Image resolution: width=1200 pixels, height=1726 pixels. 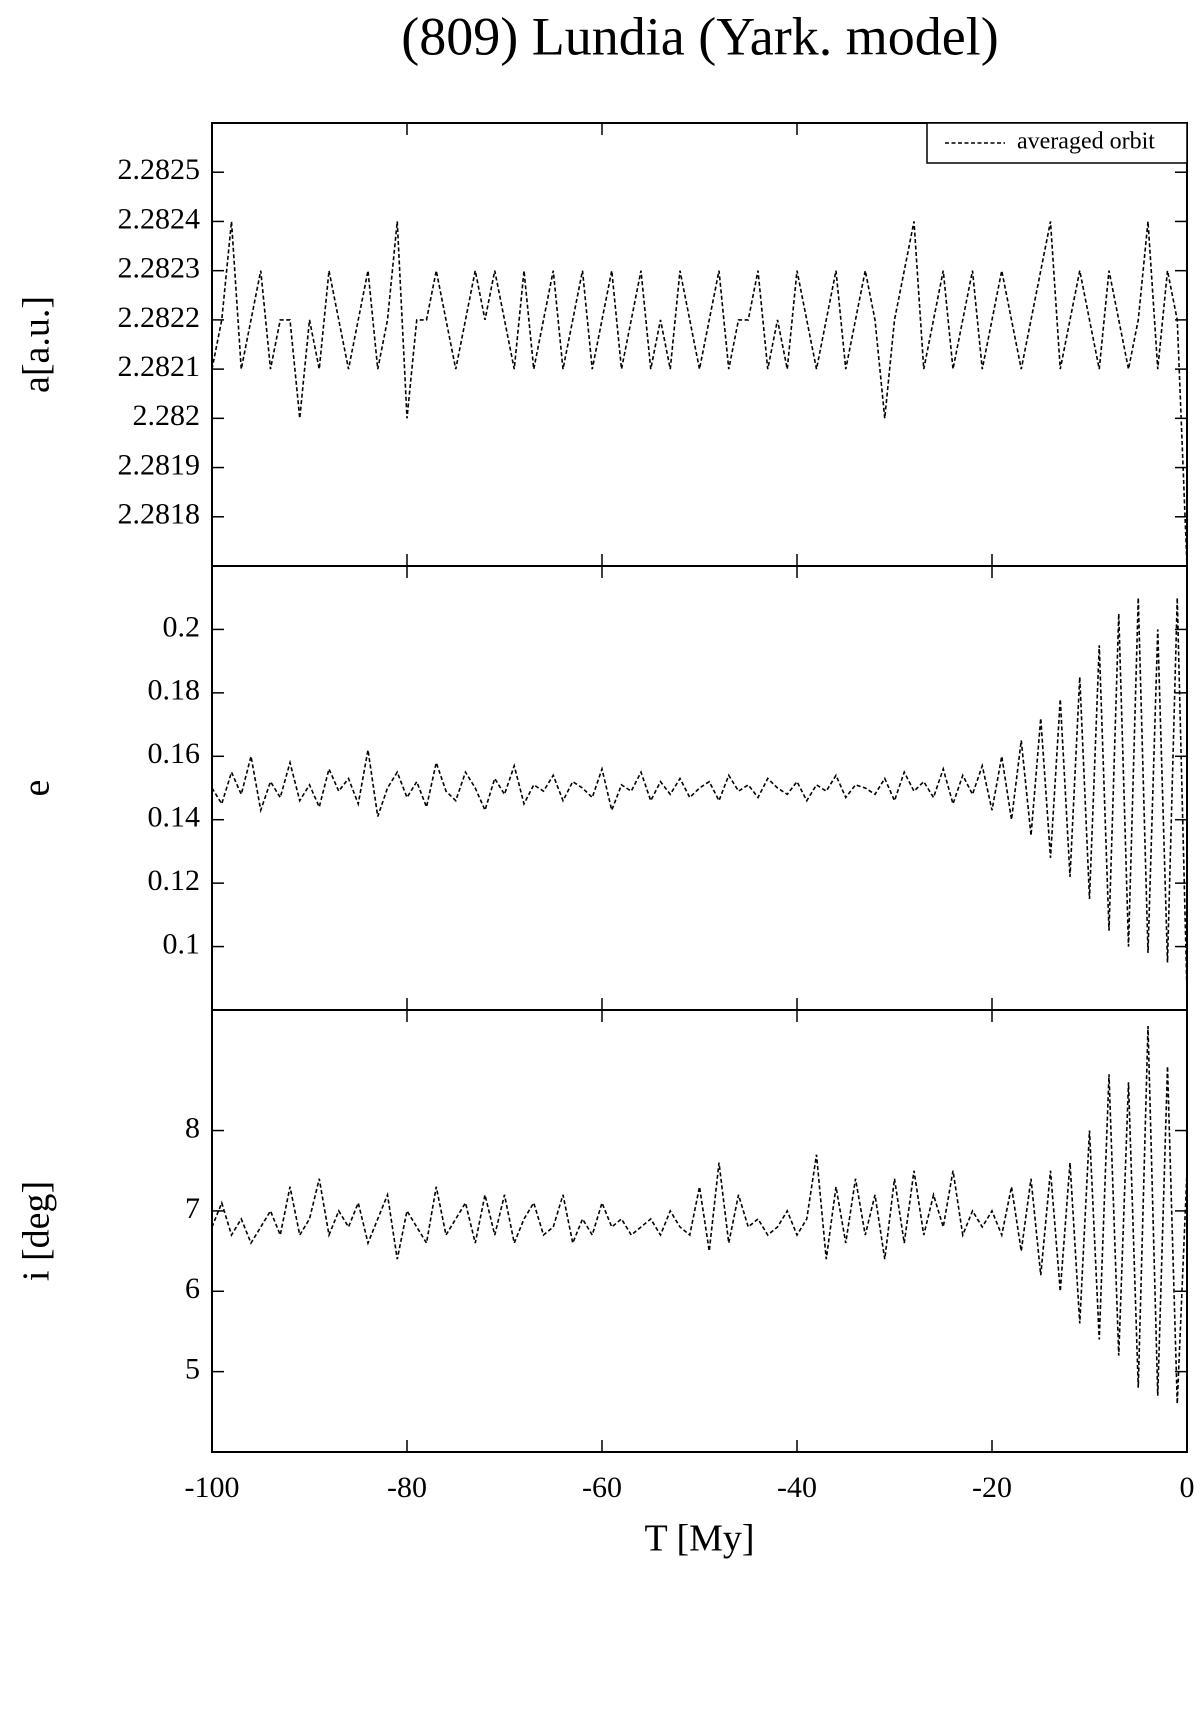 What do you see at coordinates (192, 1127) in the screenshot?
I see `y-tick-label: 8` at bounding box center [192, 1127].